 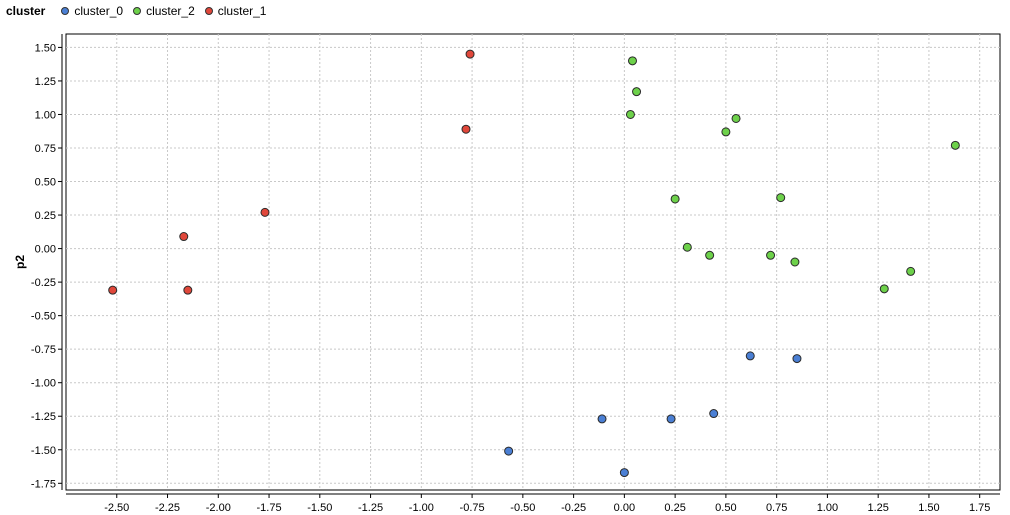 What do you see at coordinates (43, 350) in the screenshot?
I see `y-tick-label: -0.75` at bounding box center [43, 350].